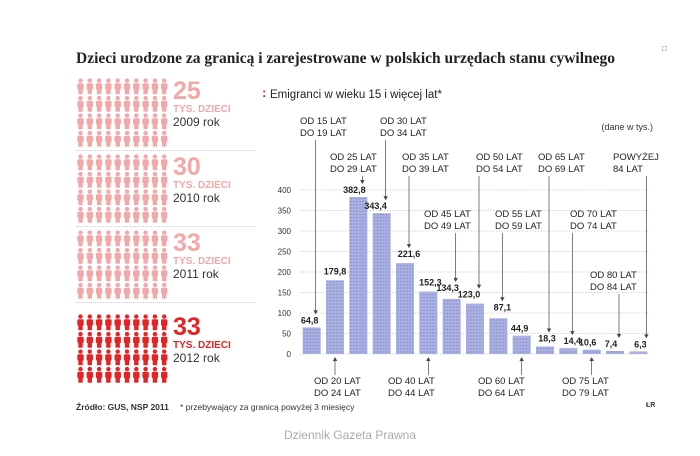 This screenshot has height=456, width=700. Describe the element at coordinates (430, 283) in the screenshot. I see `bar-value-label: 152,3` at that location.